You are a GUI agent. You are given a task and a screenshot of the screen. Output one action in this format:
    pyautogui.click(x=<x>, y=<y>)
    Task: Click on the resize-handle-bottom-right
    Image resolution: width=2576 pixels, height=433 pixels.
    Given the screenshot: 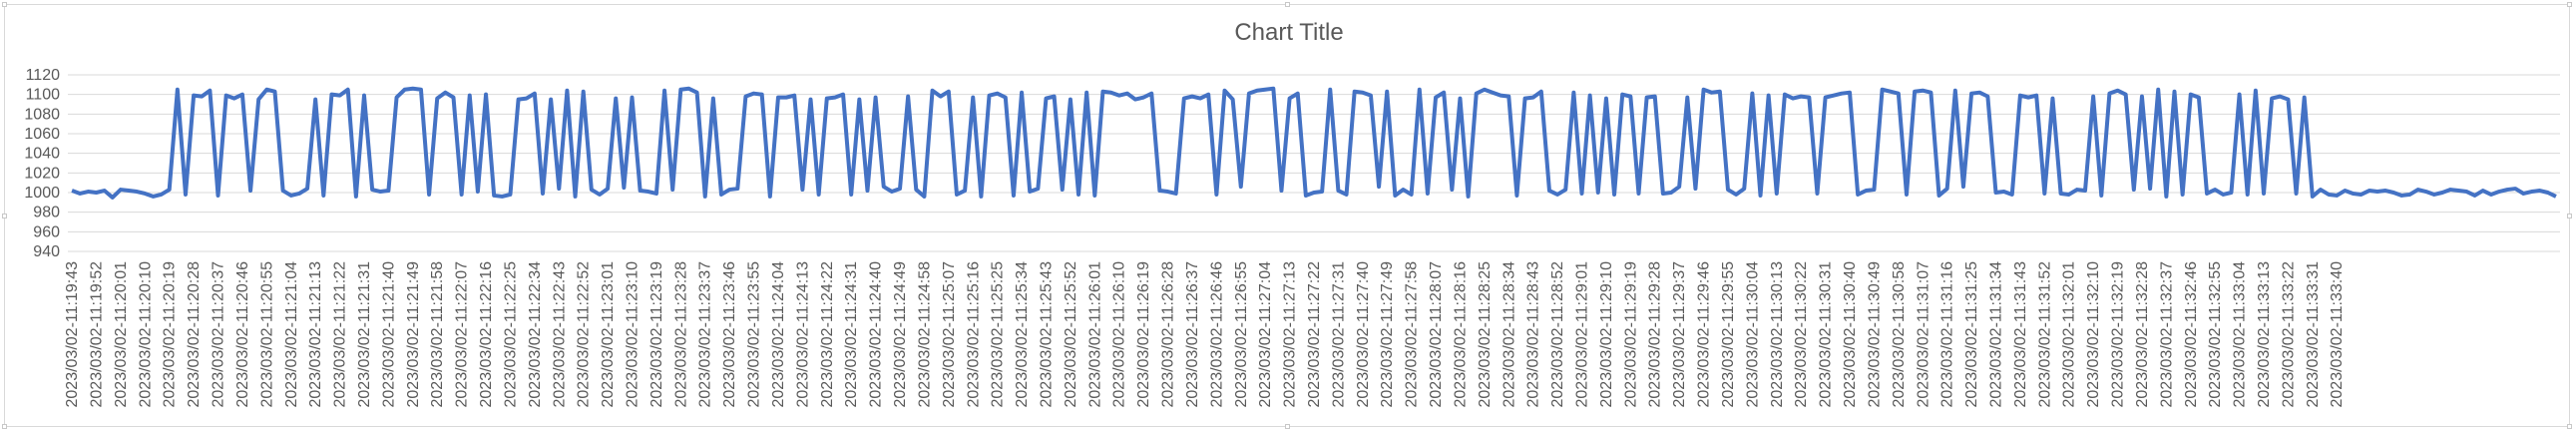 What is the action you would take?
    pyautogui.click(x=2569, y=426)
    